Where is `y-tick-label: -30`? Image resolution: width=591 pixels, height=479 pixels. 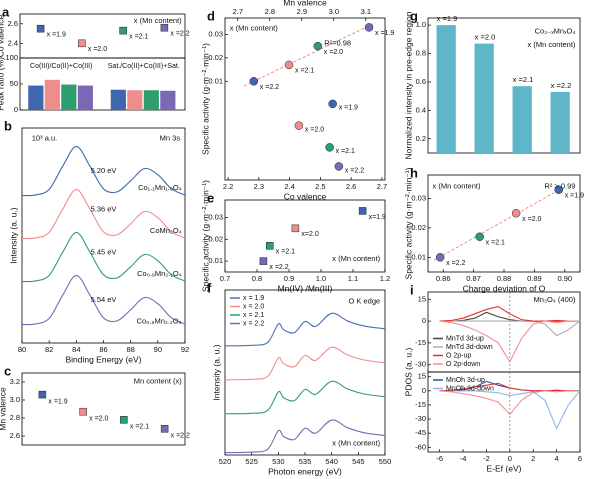
y-tick-label: -30 is located at coordinates (420, 364).